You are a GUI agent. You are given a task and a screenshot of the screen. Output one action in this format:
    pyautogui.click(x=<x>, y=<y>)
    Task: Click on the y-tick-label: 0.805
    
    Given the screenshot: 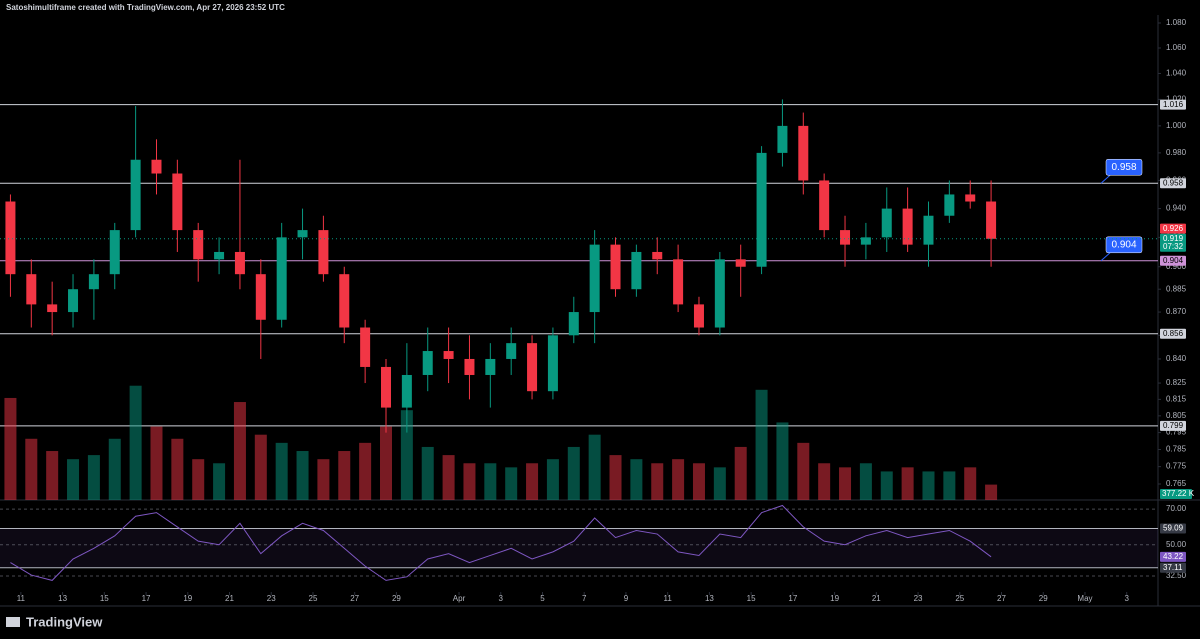 What is the action you would take?
    pyautogui.click(x=1176, y=415)
    